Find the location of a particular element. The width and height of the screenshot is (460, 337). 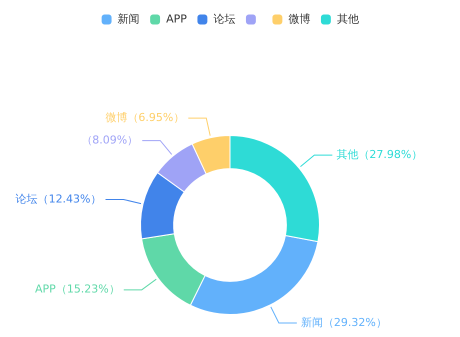

legend-label: 新闻 is located at coordinates (129, 19).